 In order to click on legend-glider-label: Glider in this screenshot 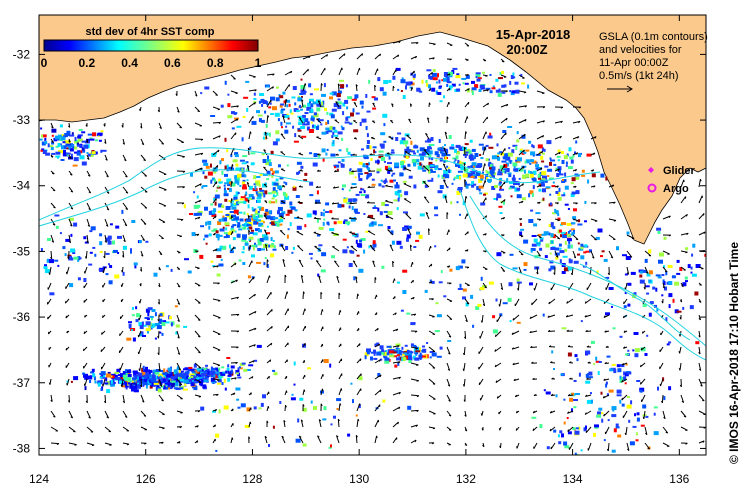, I will do `click(679, 171)`.